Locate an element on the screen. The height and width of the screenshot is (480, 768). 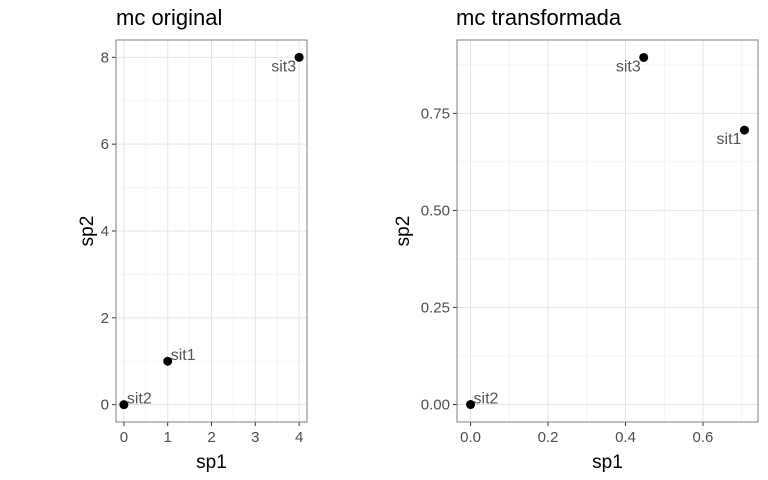
x-tick-label: 0.6 is located at coordinates (703, 437).